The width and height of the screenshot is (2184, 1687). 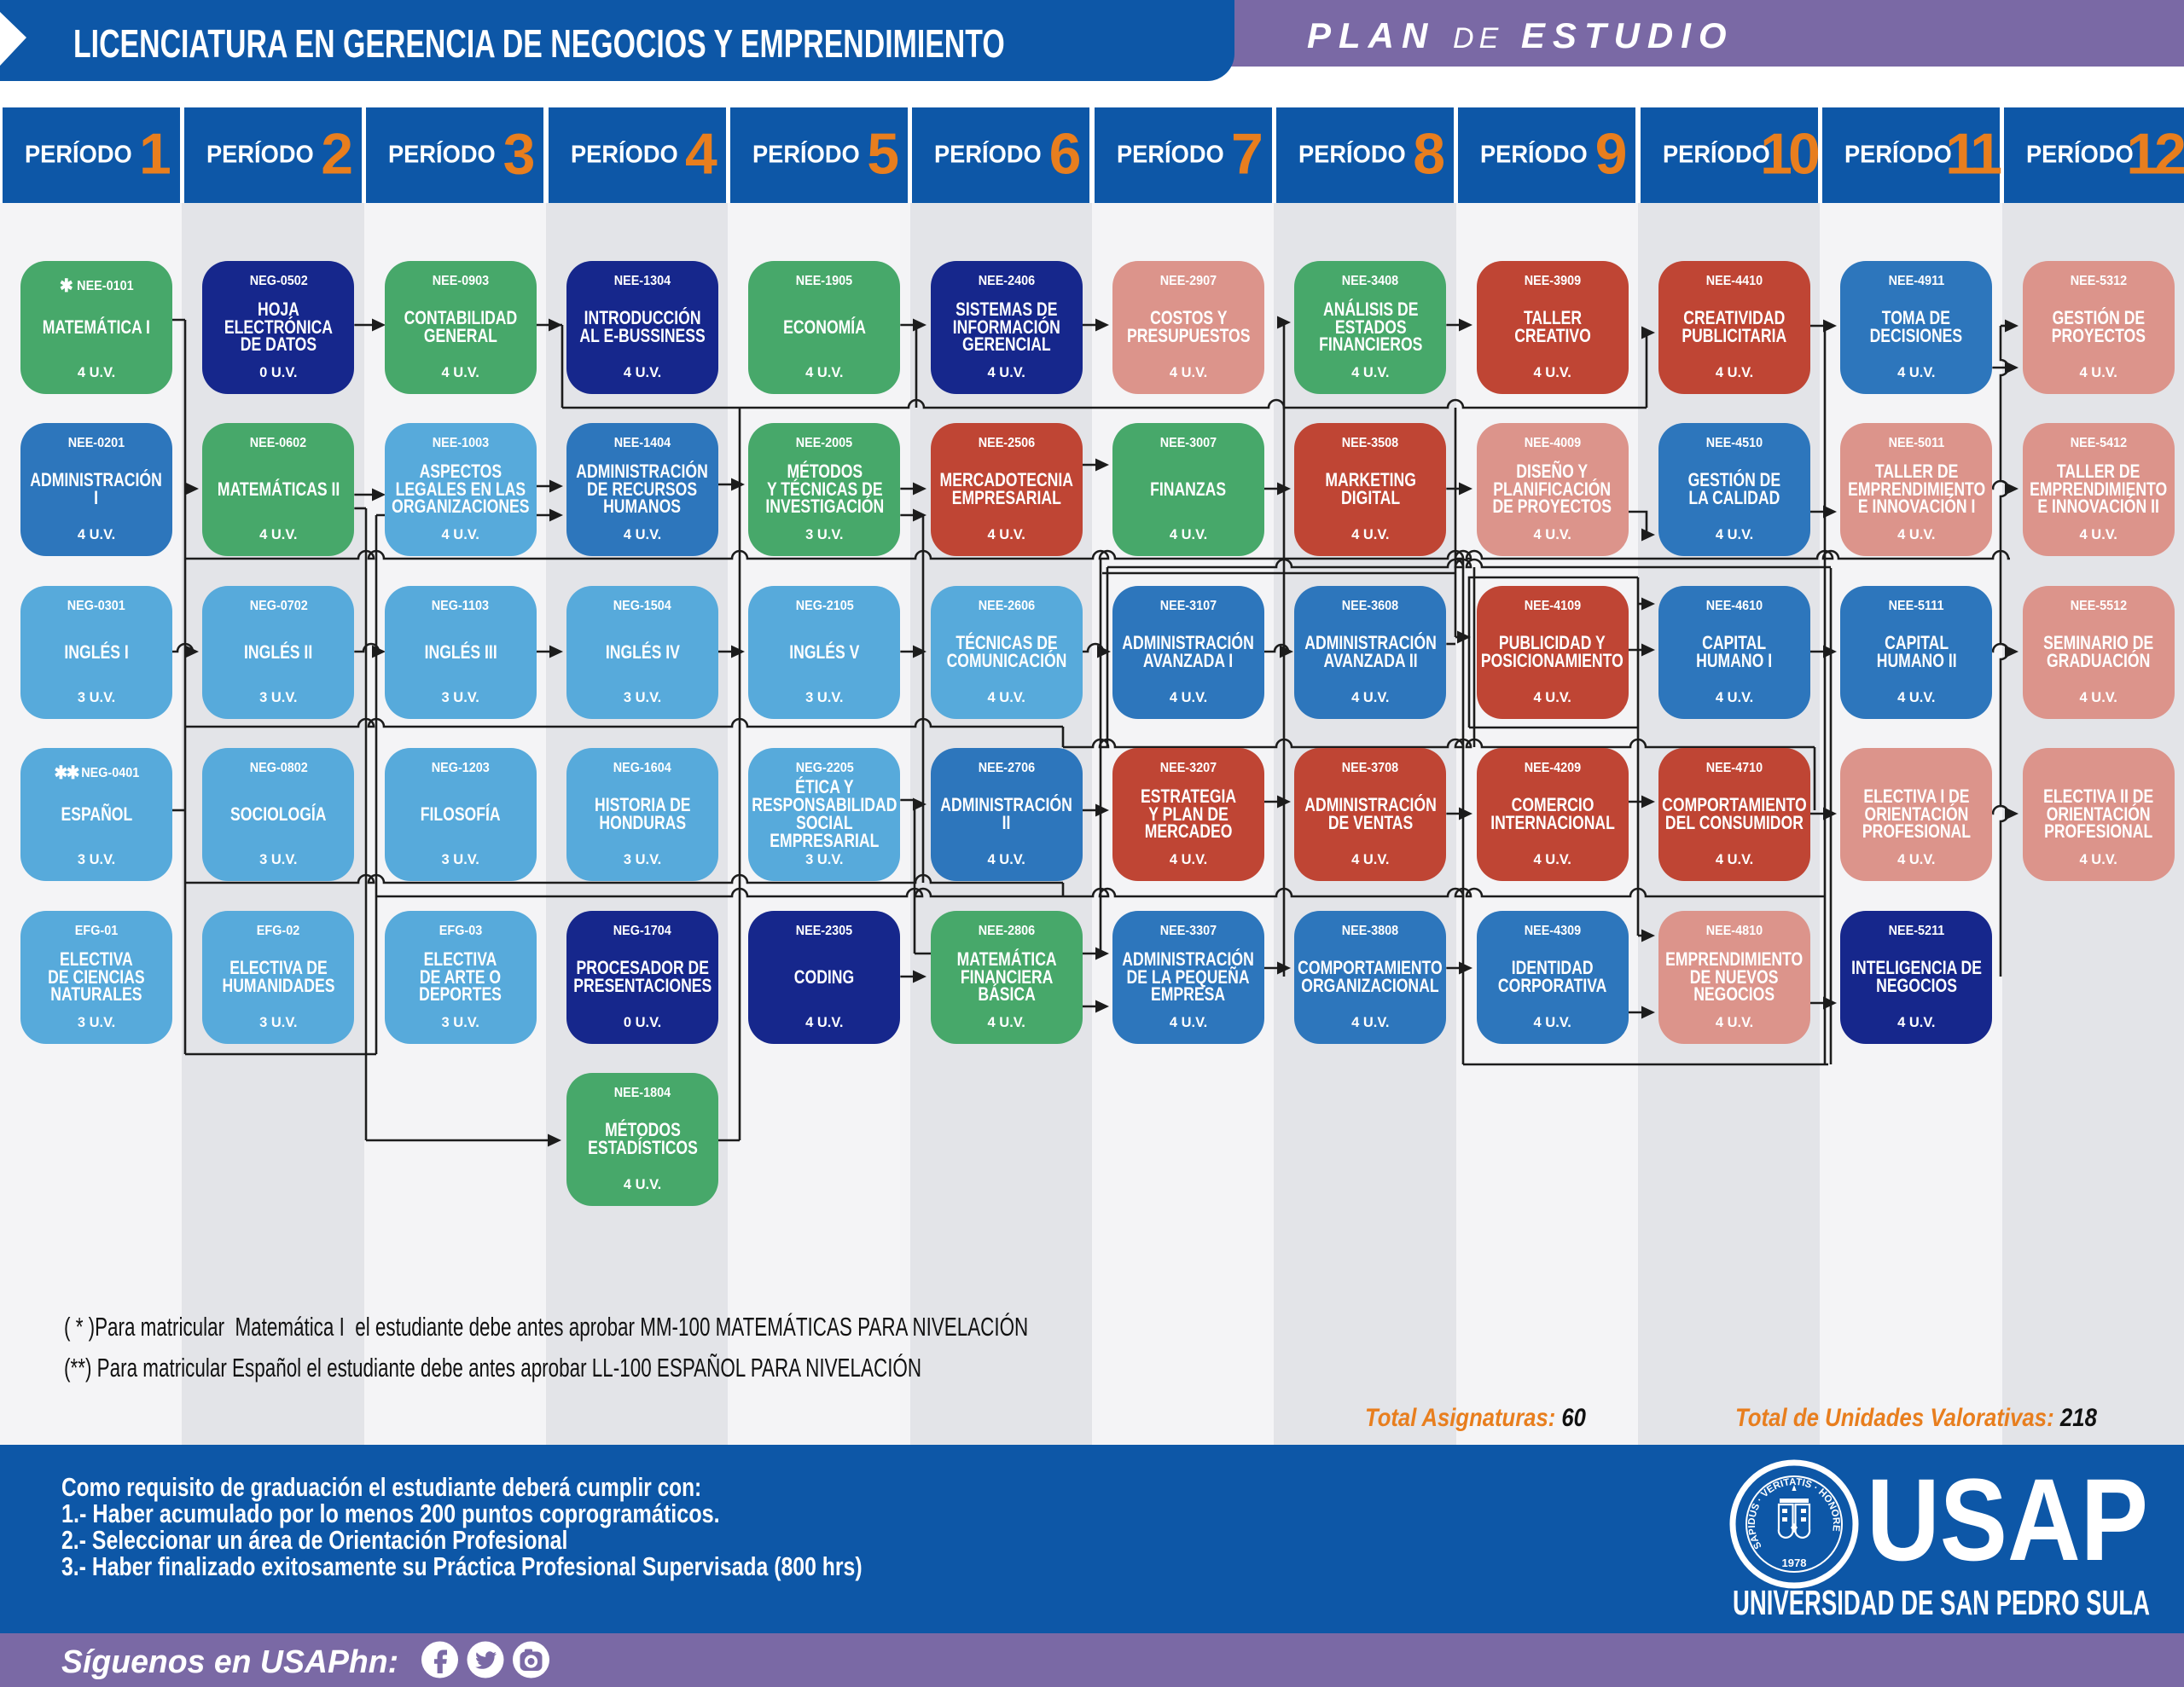 What do you see at coordinates (2008, 1521) in the screenshot?
I see `svg-text: USAP` at bounding box center [2008, 1521].